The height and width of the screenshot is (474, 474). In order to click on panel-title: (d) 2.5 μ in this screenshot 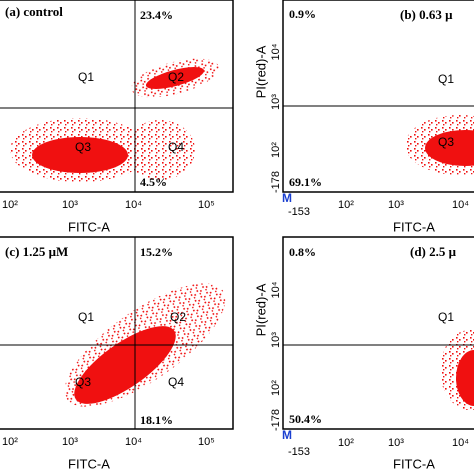, I will do `click(433, 251)`.